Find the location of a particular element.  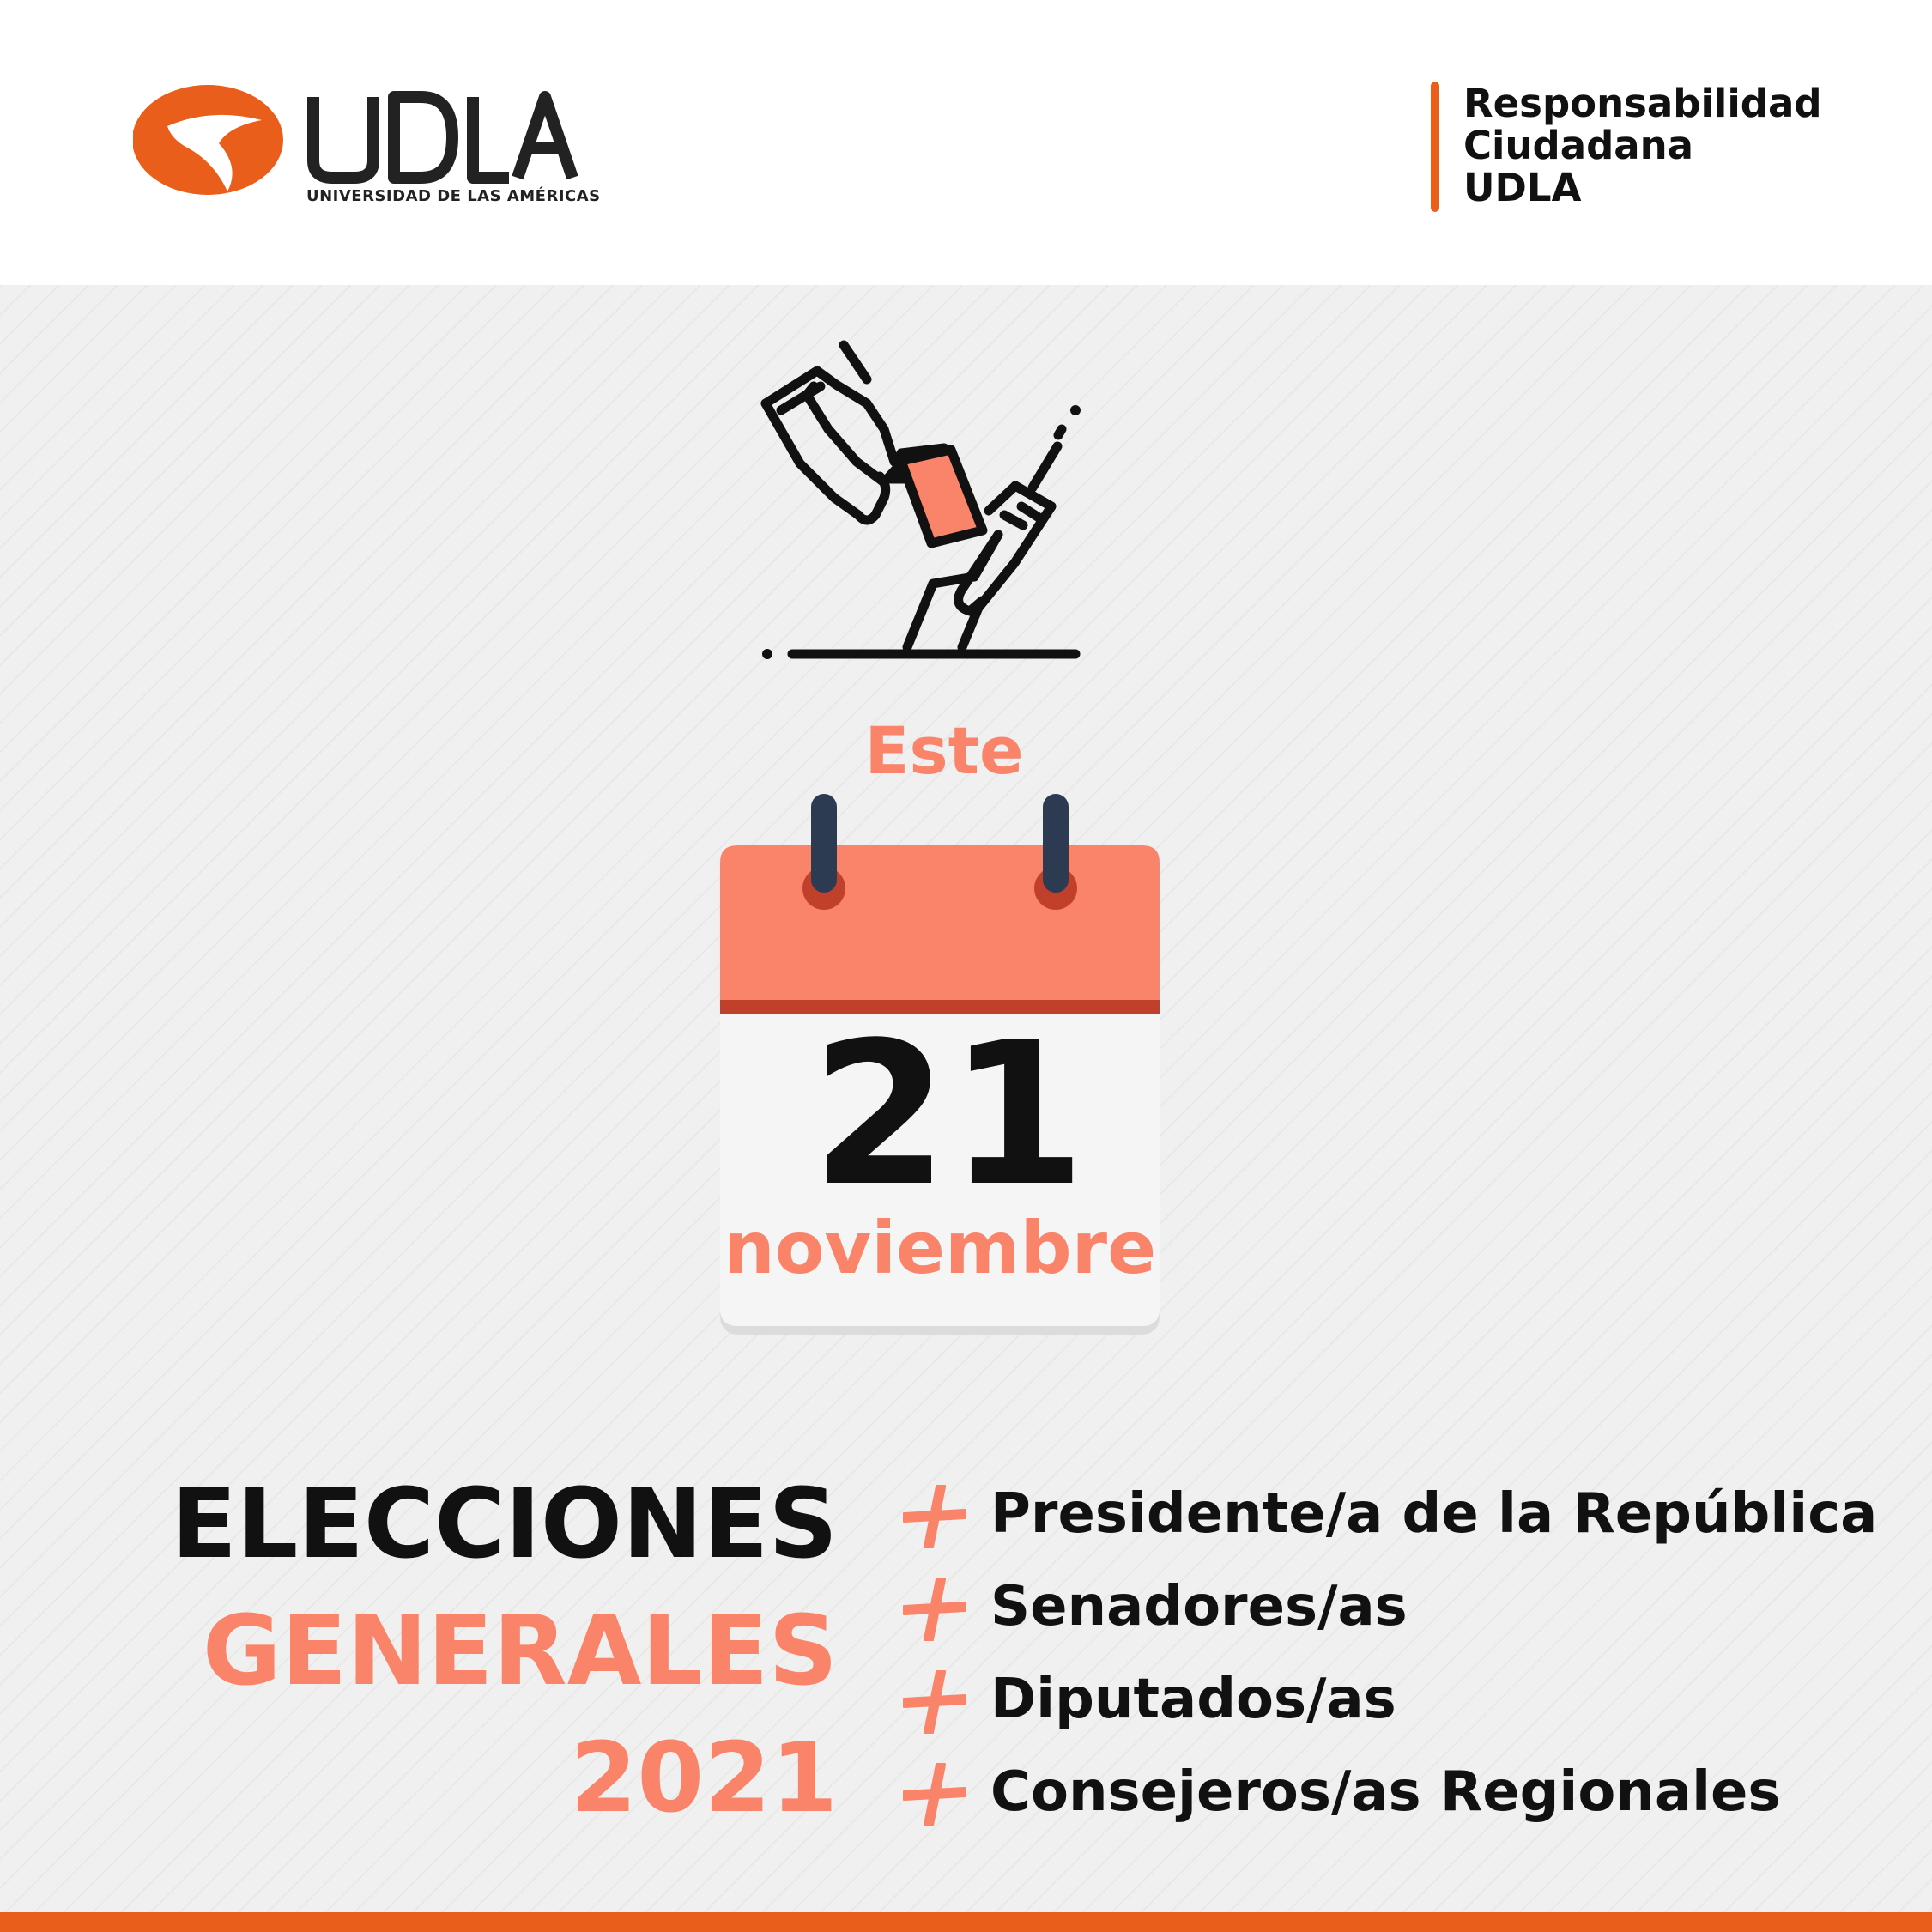

calendar-icon is located at coordinates (940, 1060).